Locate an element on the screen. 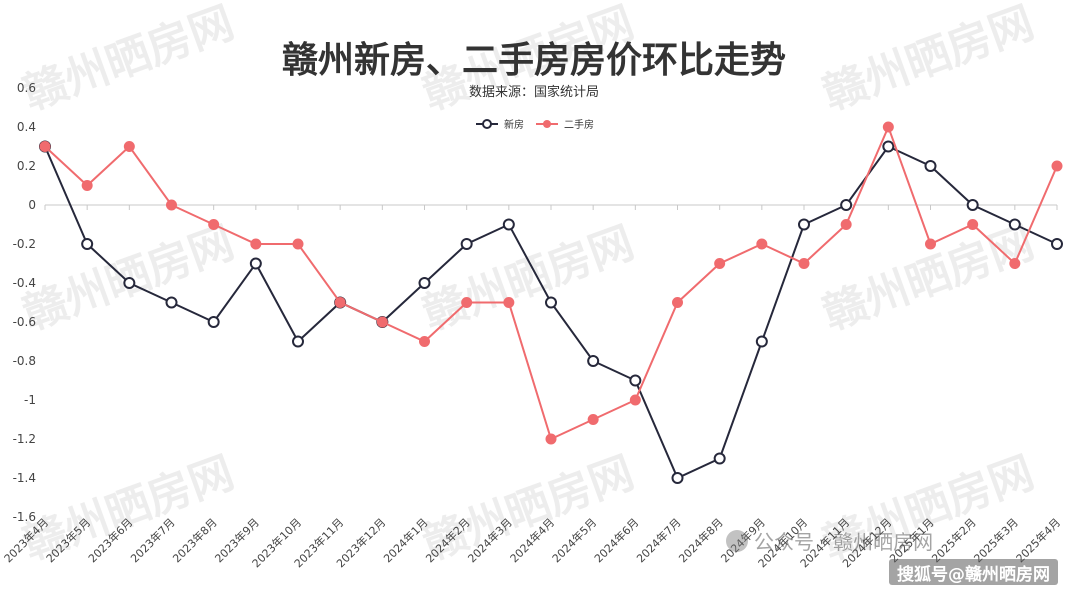 This screenshot has width=1080, height=595. chart-subtitle: 数据来源：国家统计局 is located at coordinates (534, 92).